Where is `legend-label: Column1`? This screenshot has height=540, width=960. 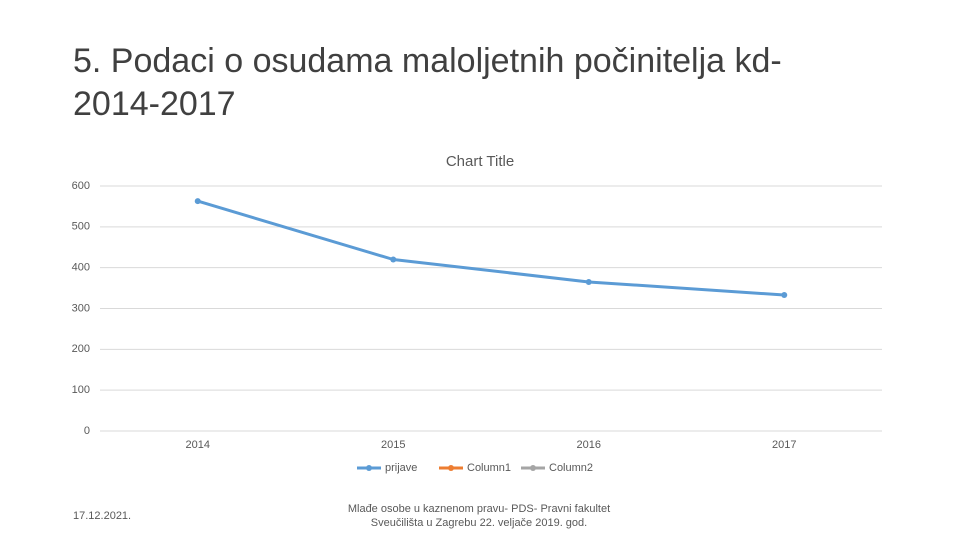 legend-label: Column1 is located at coordinates (489, 468).